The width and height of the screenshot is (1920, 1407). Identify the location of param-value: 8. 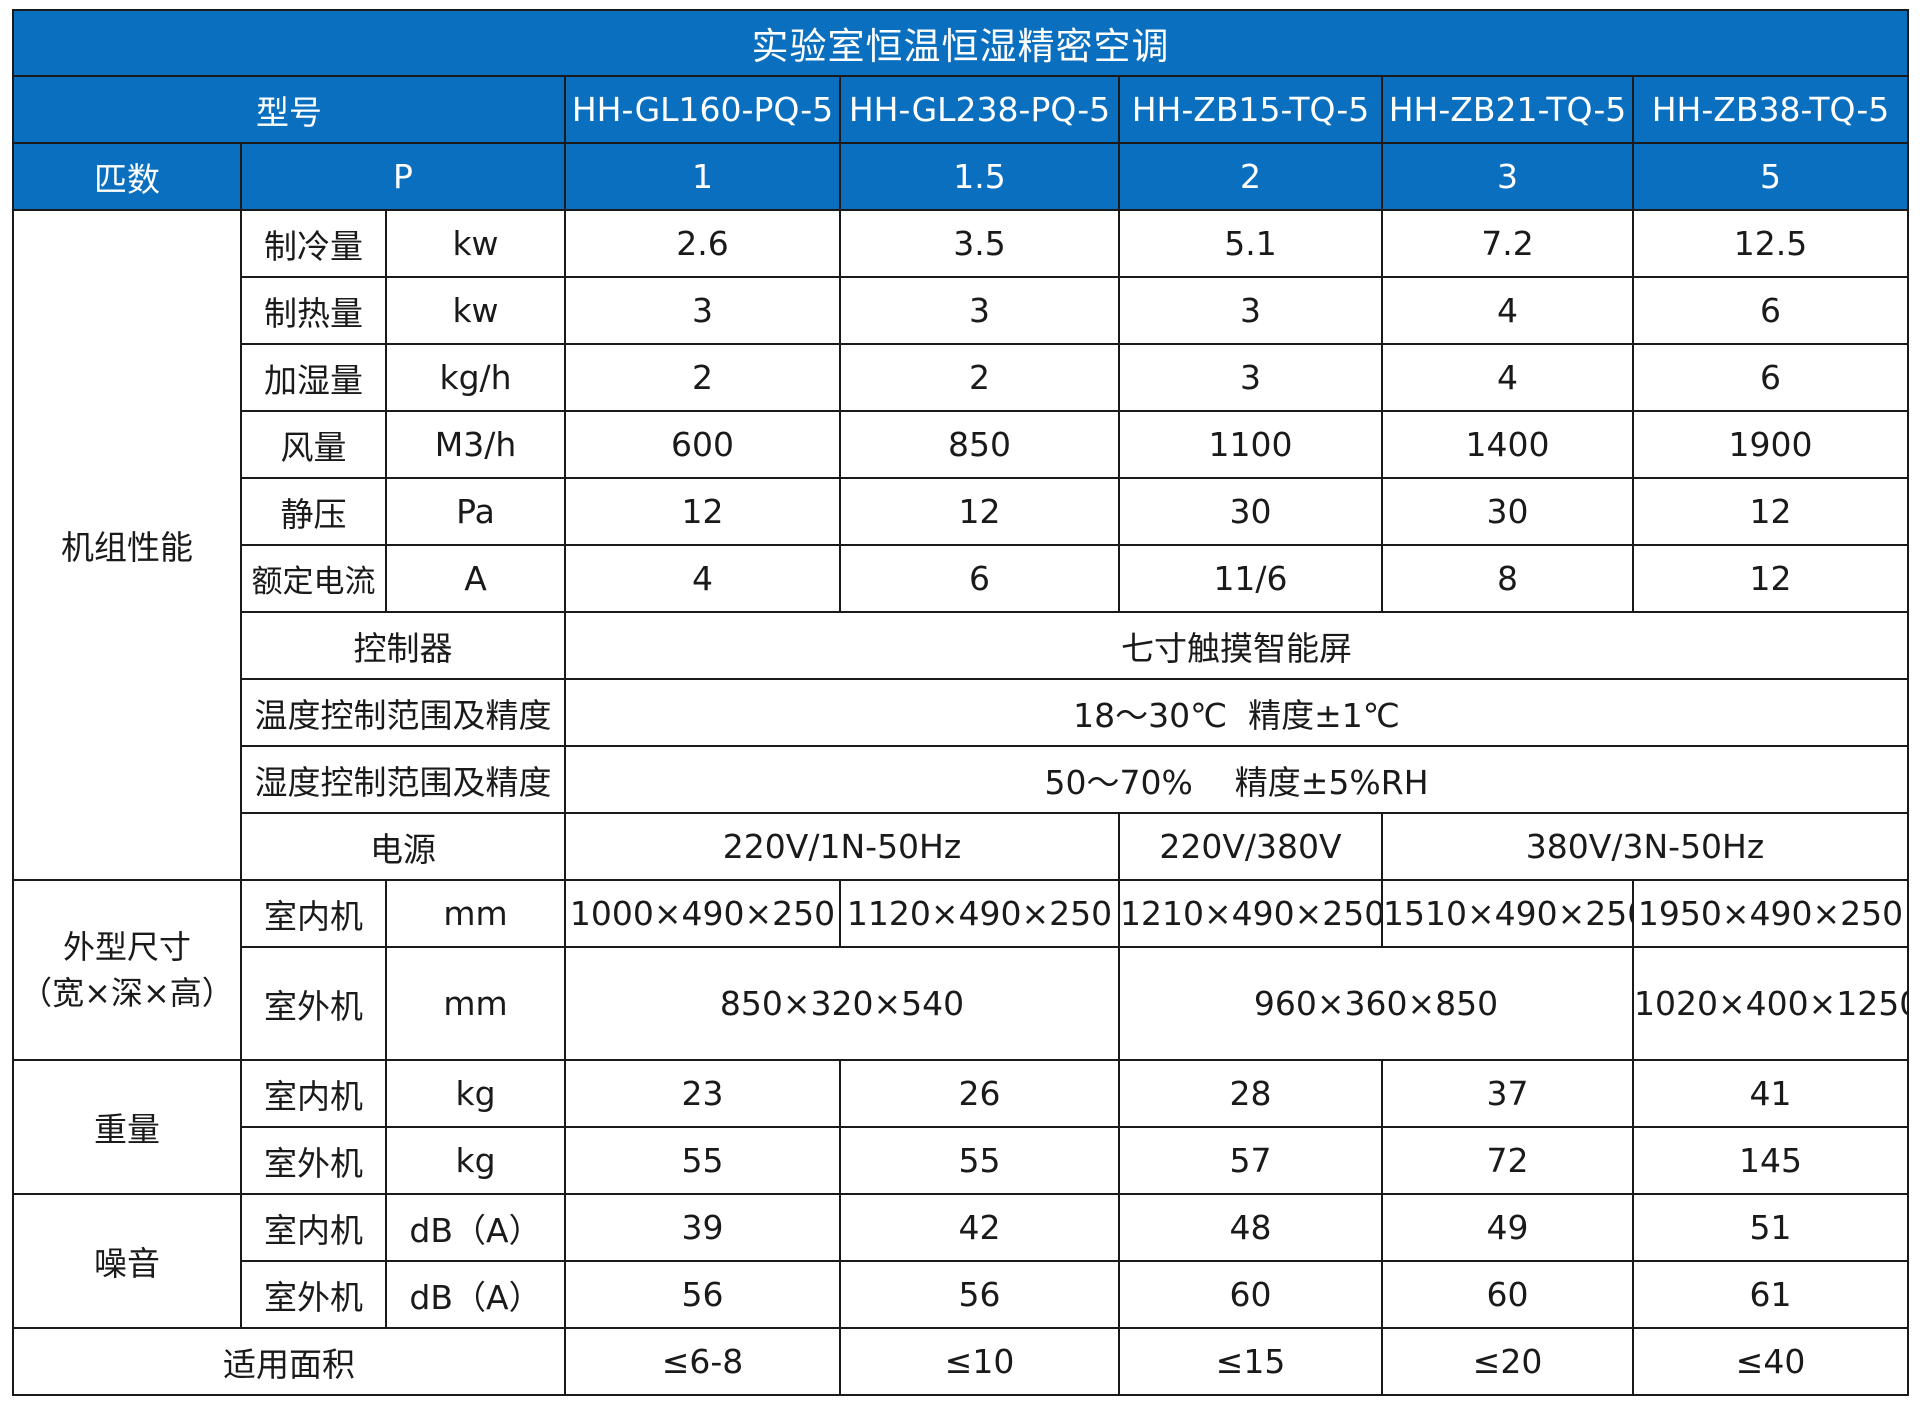
(1507, 578).